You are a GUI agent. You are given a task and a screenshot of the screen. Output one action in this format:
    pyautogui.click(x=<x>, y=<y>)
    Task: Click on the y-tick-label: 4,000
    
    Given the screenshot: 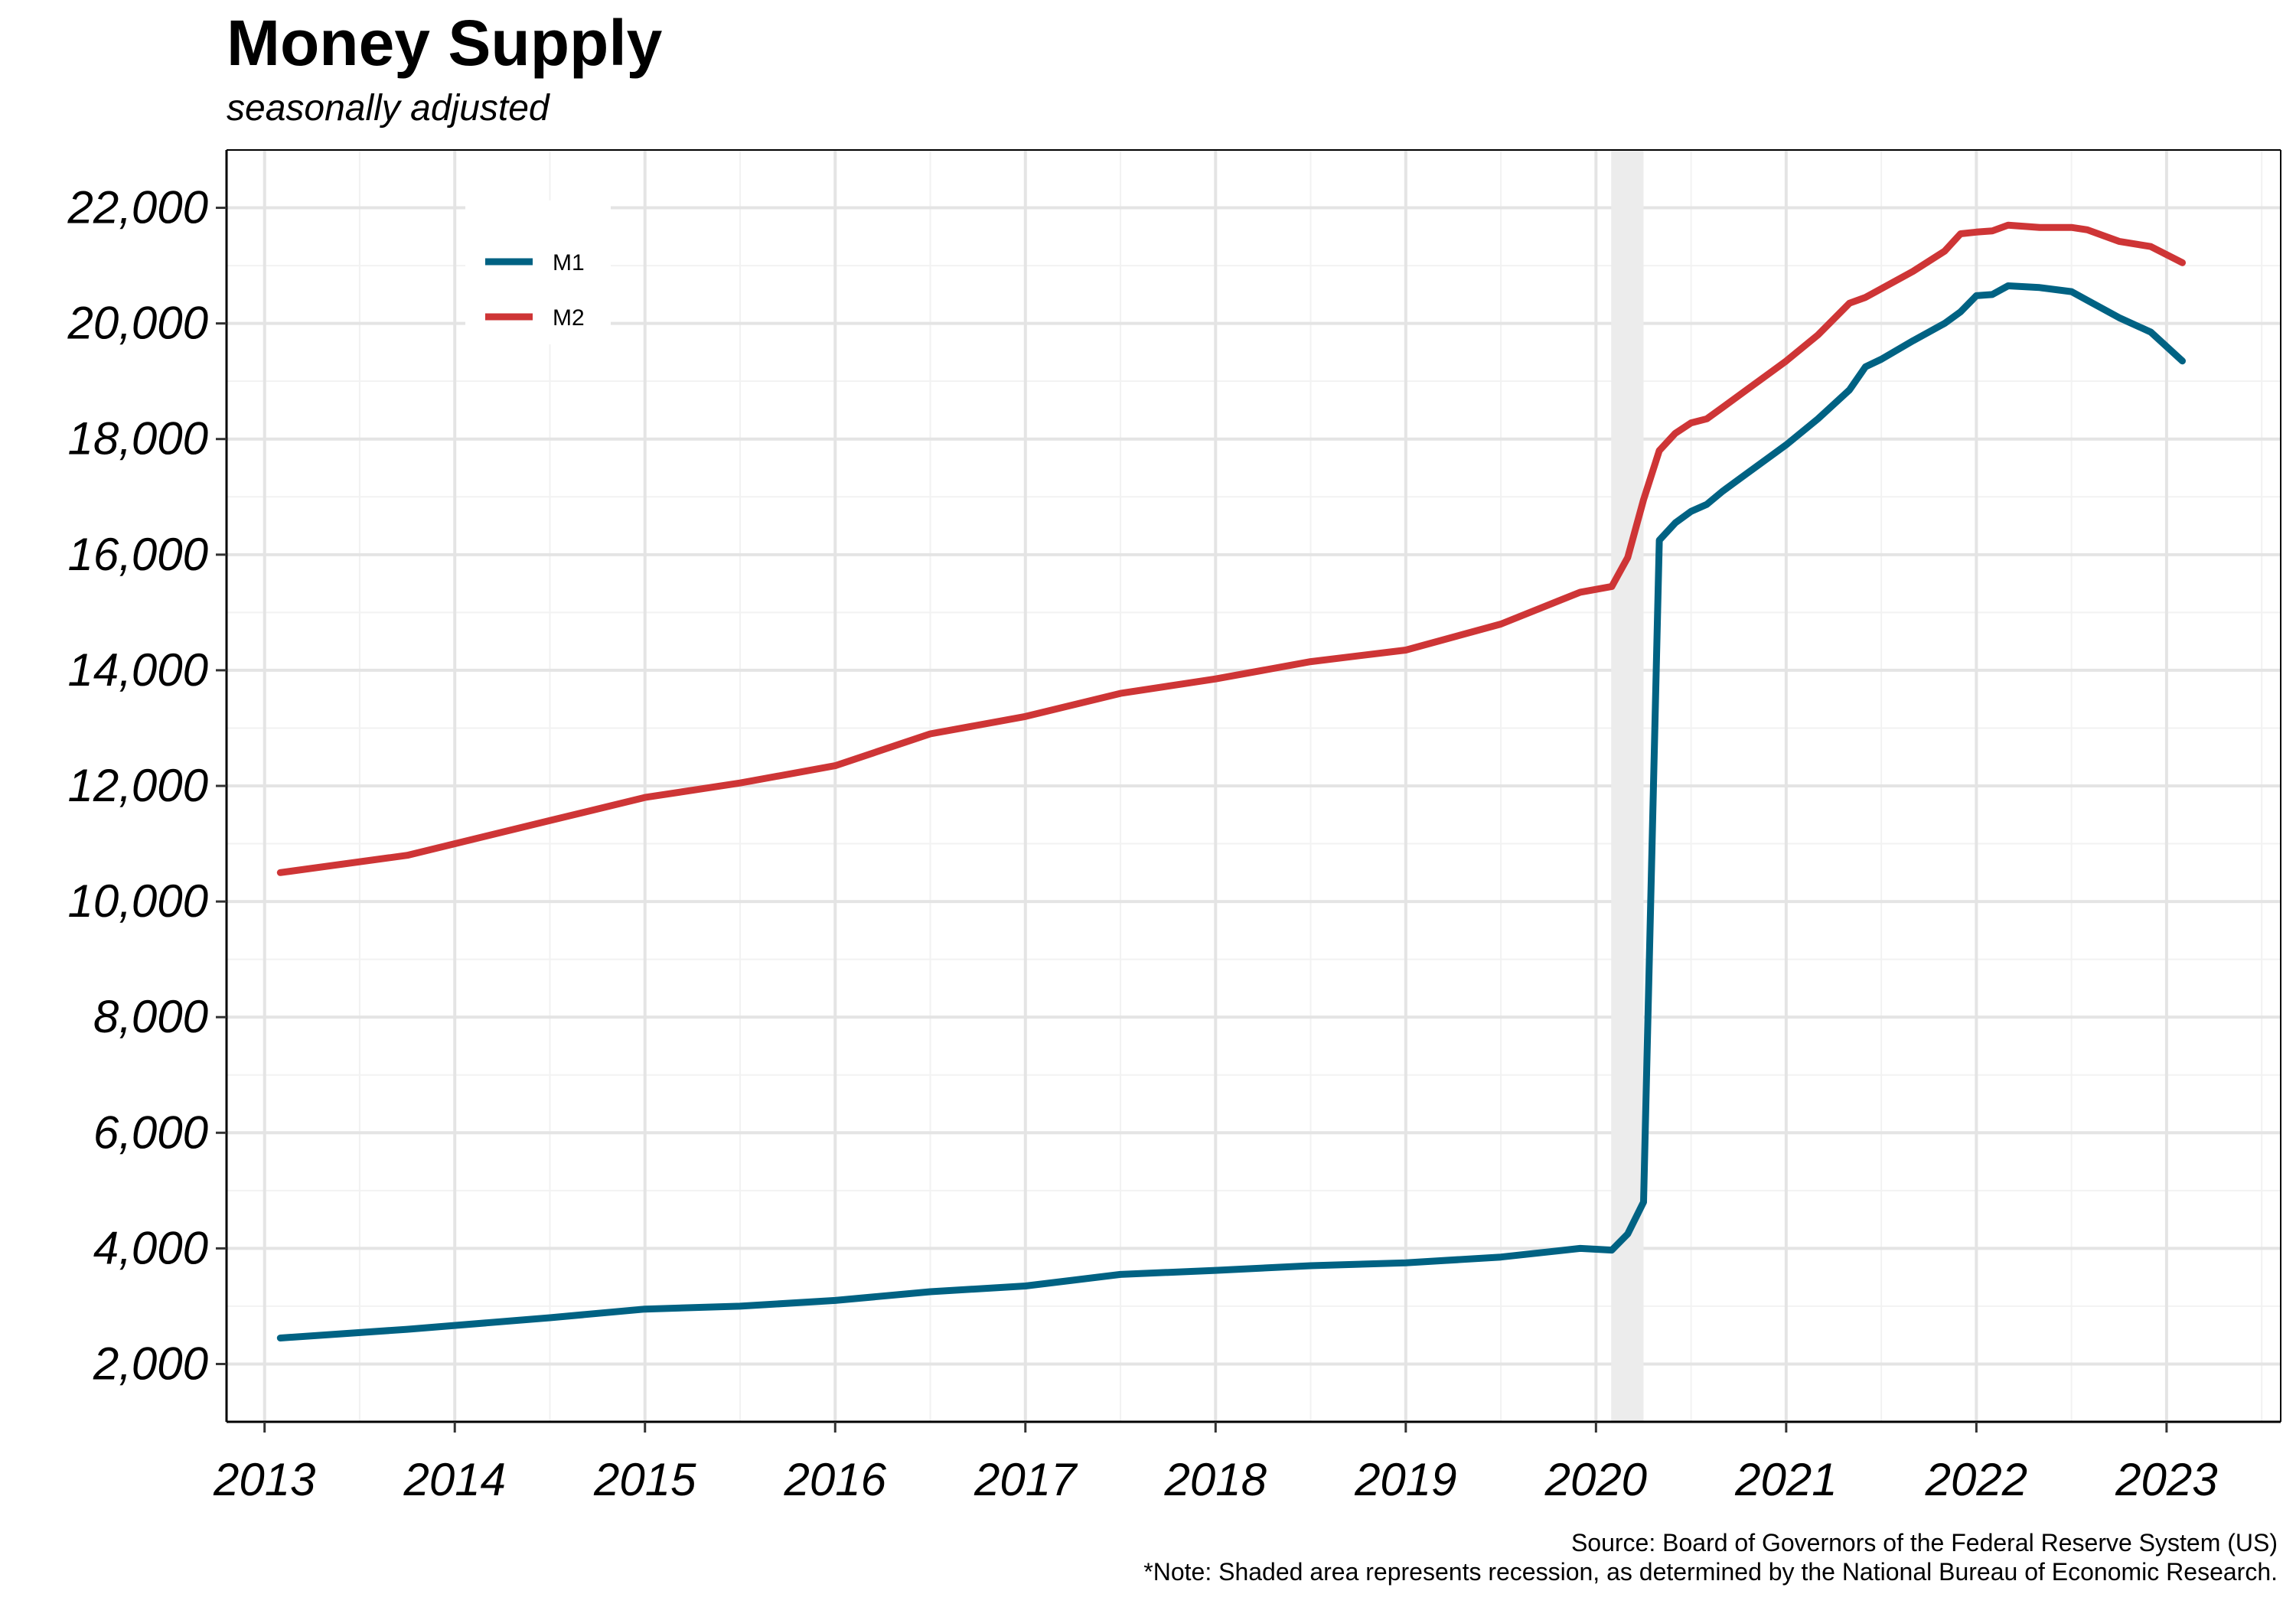 What is the action you would take?
    pyautogui.click(x=150, y=1247)
    